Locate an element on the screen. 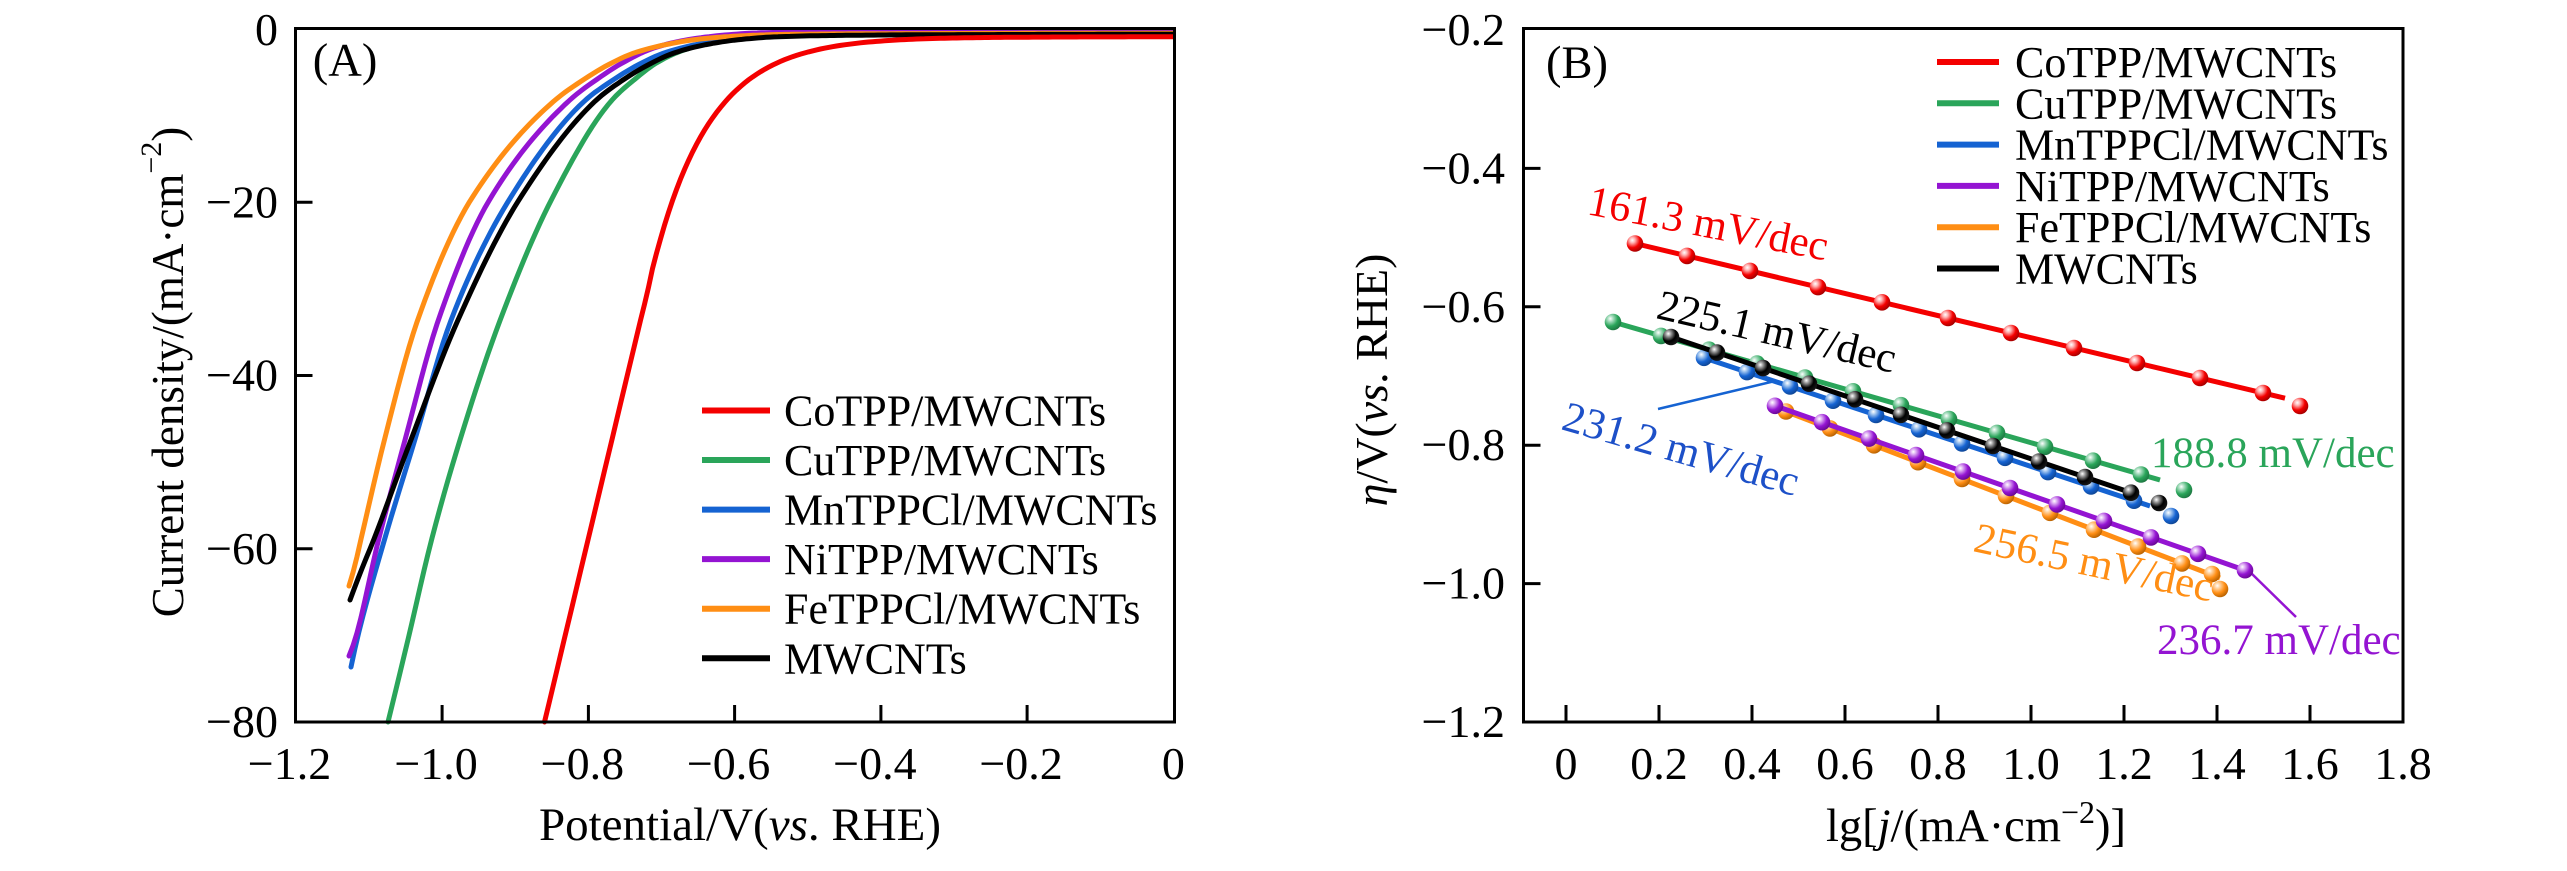 Image resolution: width=2567 pixels, height=871 pixels. svg-text: (B) is located at coordinates (1577, 63).